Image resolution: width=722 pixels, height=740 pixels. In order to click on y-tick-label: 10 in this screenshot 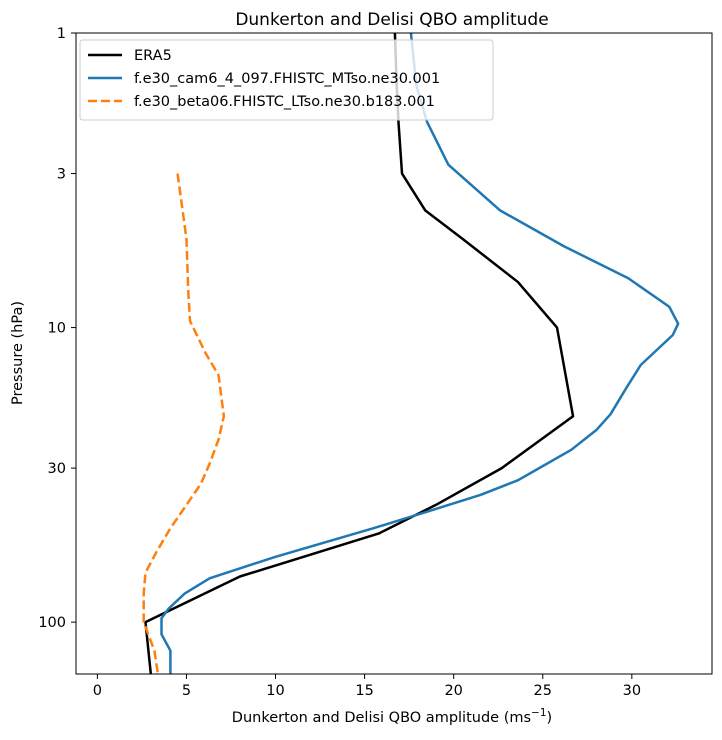, I will do `click(57, 329)`.